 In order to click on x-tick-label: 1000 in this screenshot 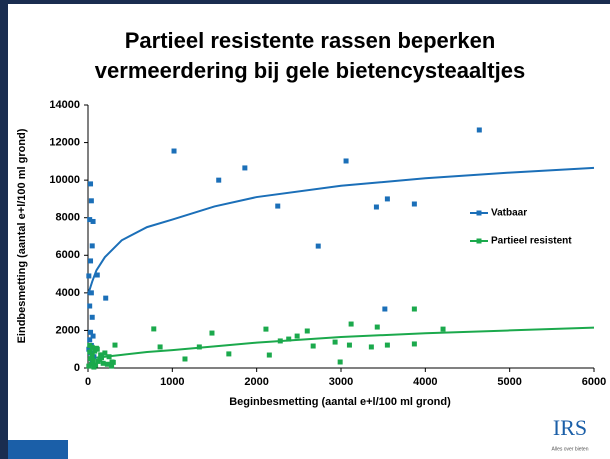, I will do `click(172, 382)`.